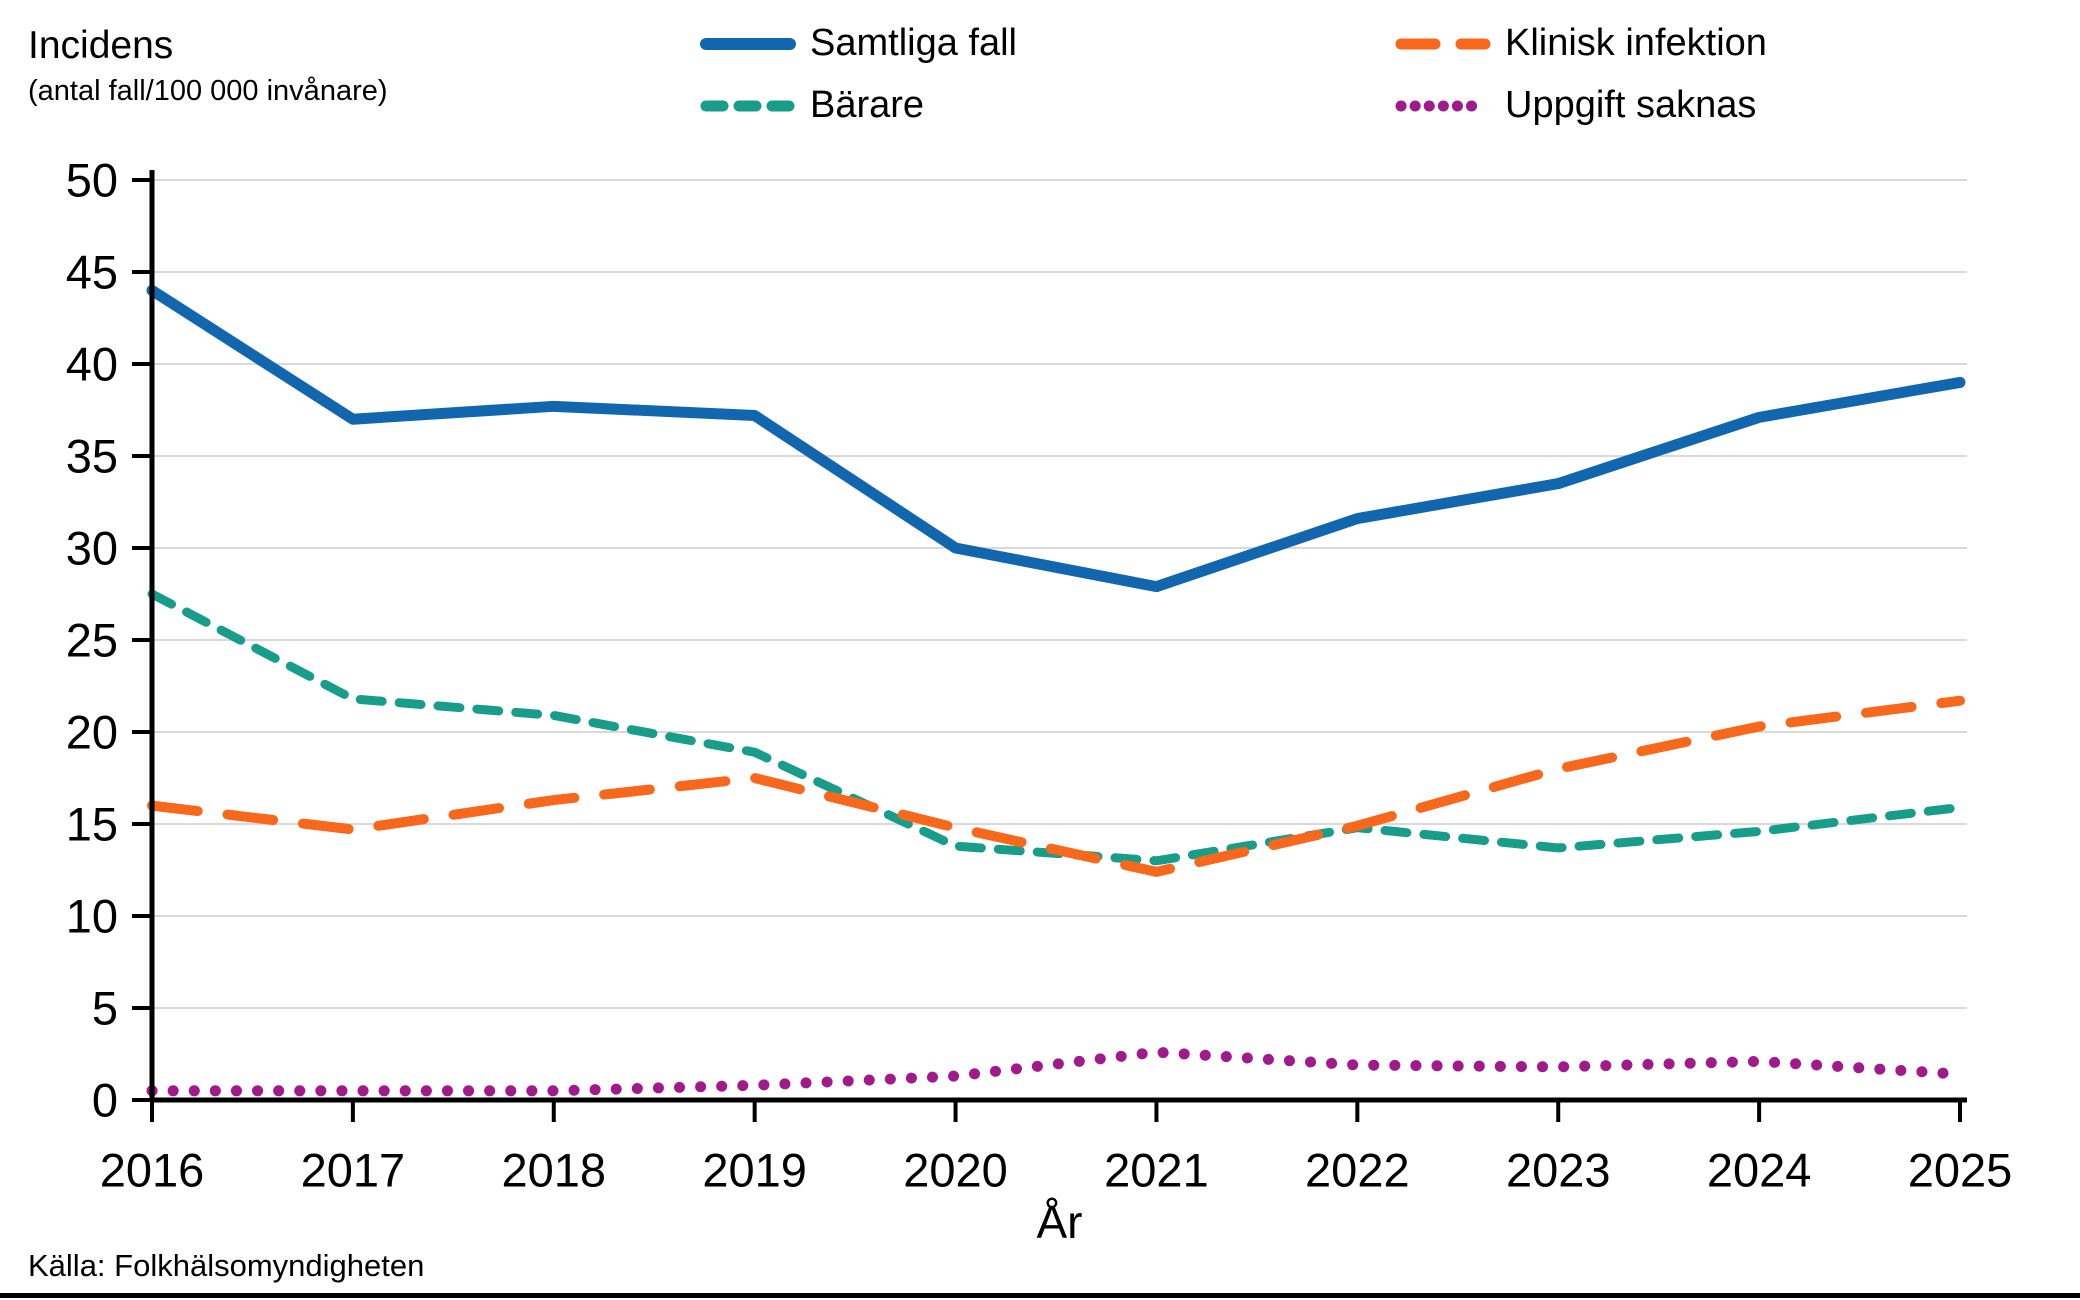  I want to click on y-tick-label: 30, so click(92, 548).